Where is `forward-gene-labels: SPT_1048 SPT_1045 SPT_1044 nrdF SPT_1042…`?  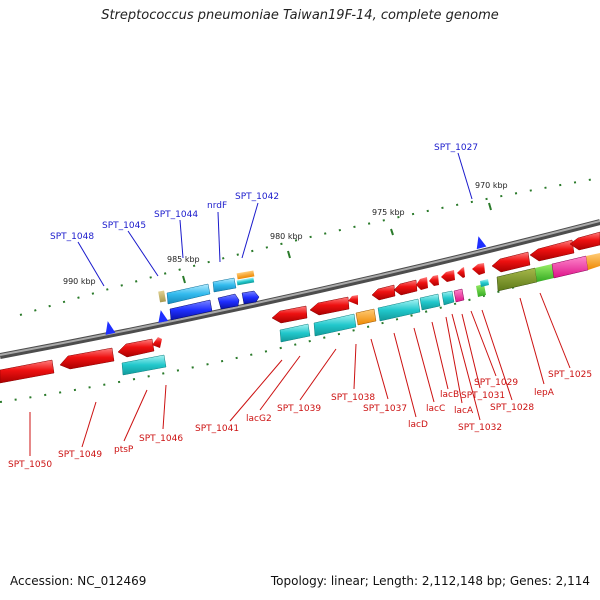 forward-gene-labels: SPT_1048 SPT_1045 SPT_1044 nrdF SPT_1042… is located at coordinates (264, 192).